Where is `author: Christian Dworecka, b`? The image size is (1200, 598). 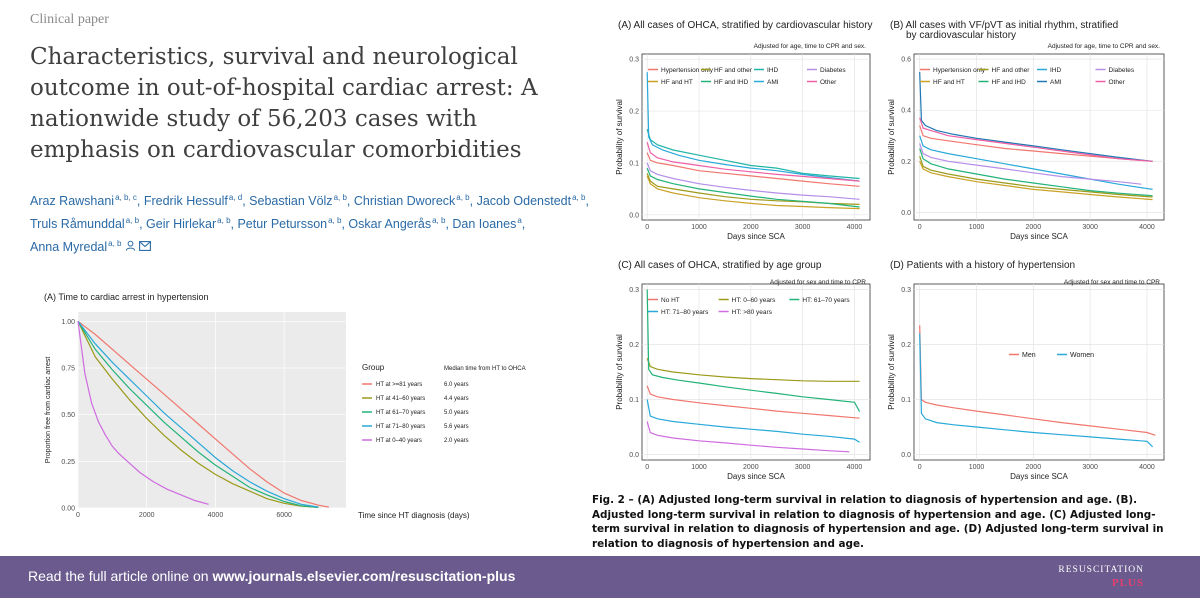
author: Christian Dworecka, b is located at coordinates (411, 201).